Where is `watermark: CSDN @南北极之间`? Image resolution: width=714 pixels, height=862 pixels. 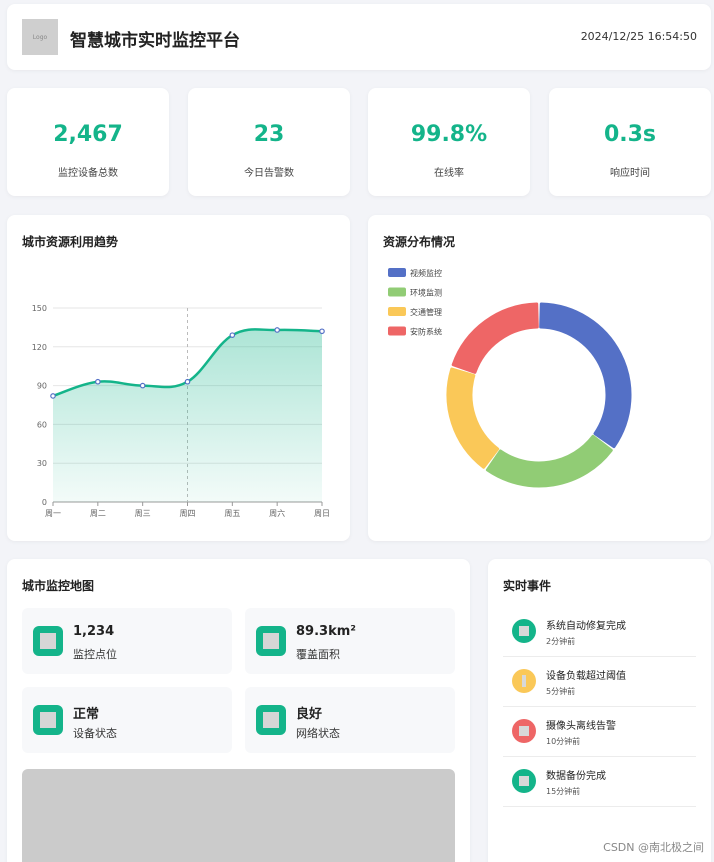 watermark: CSDN @南北极之间 is located at coordinates (653, 847).